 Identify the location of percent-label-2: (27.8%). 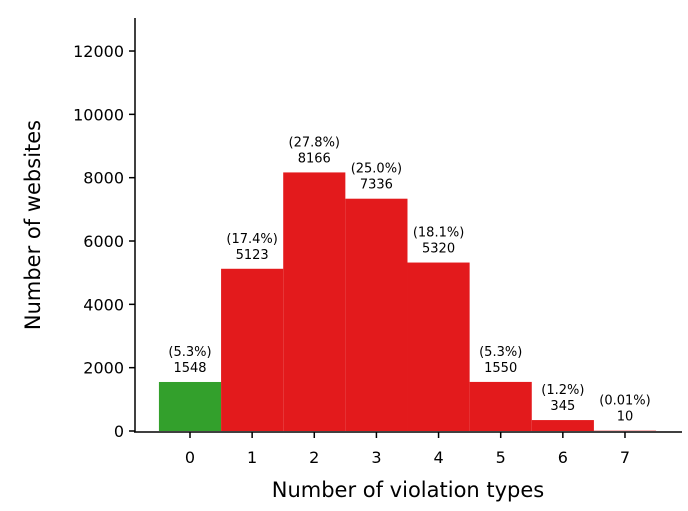
(314, 142).